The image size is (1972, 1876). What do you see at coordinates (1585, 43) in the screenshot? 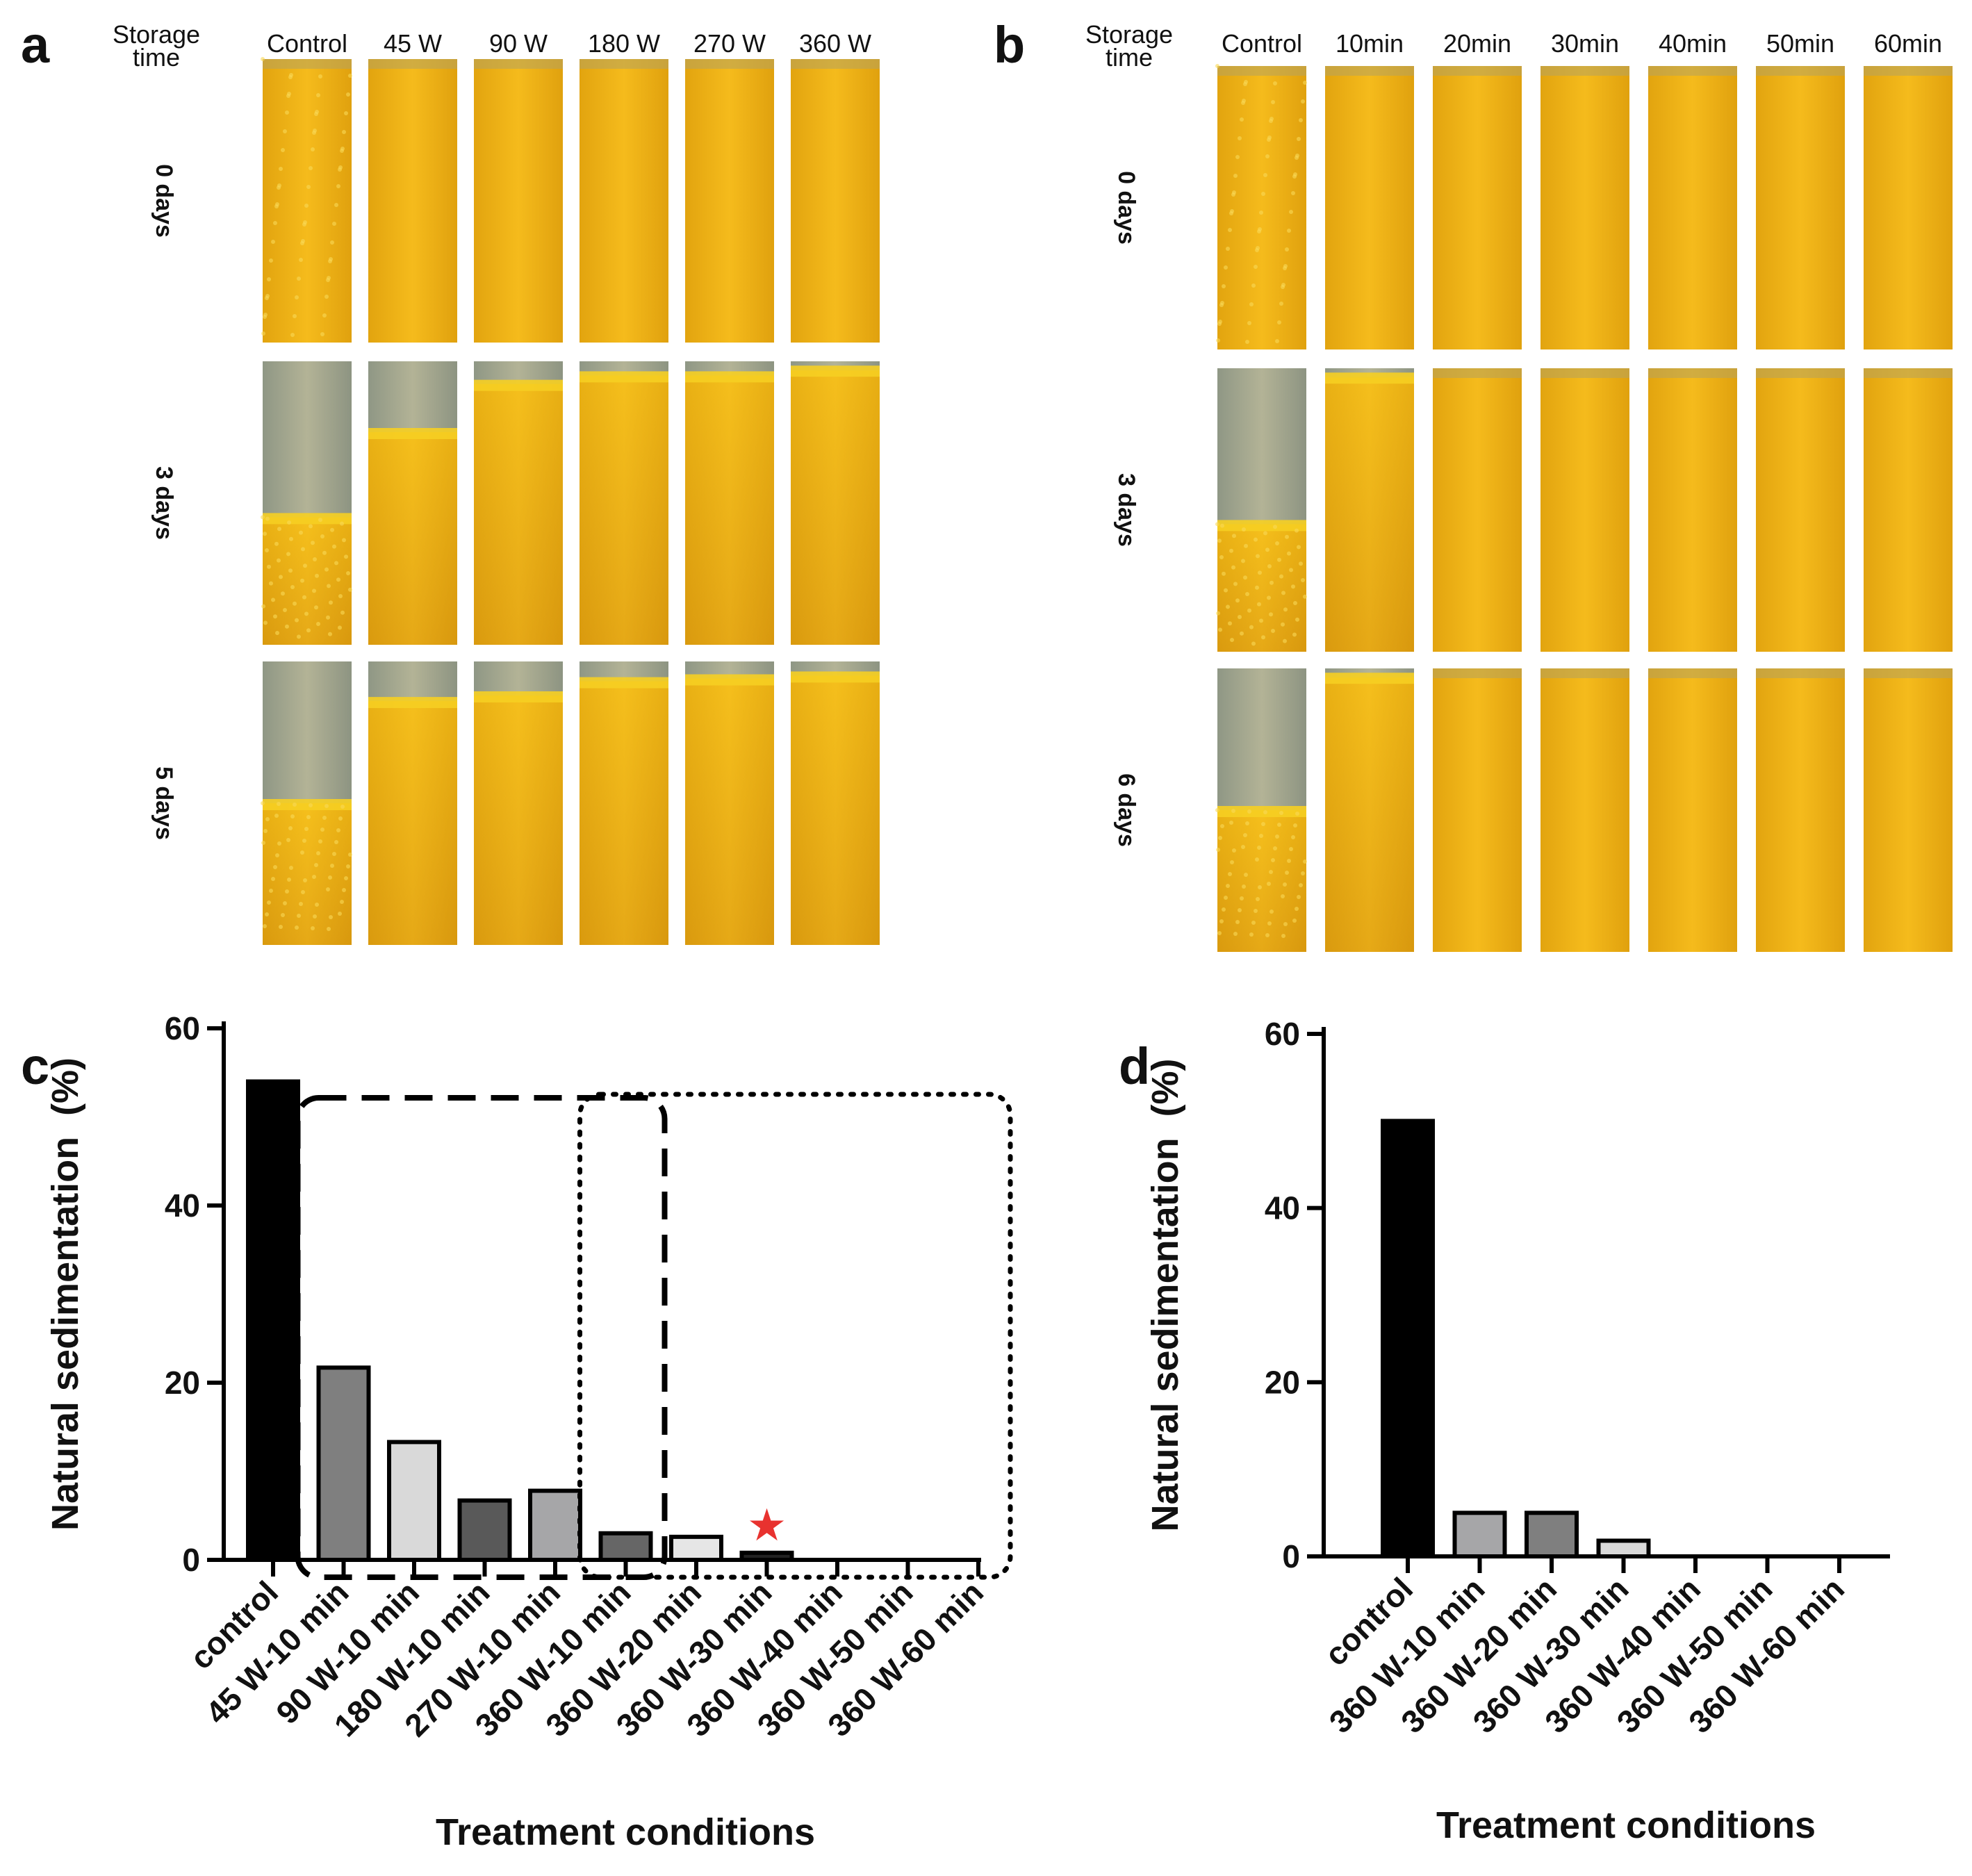
I see `column-header-b: 30min` at bounding box center [1585, 43].